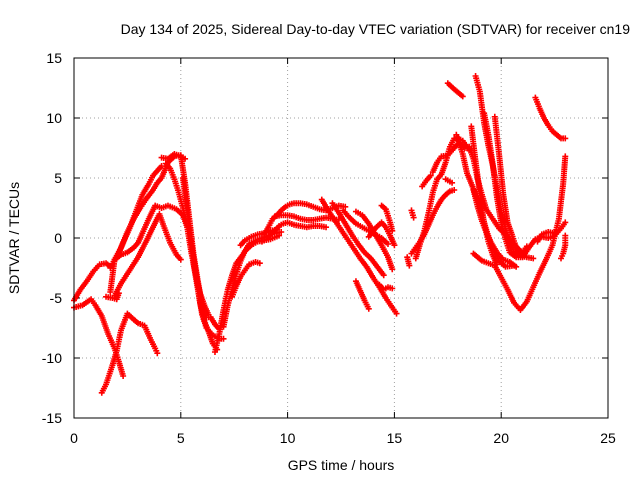 This screenshot has width=640, height=480. Describe the element at coordinates (14, 238) in the screenshot. I see `y-axis-label: SDTVAR / TECUs` at that location.